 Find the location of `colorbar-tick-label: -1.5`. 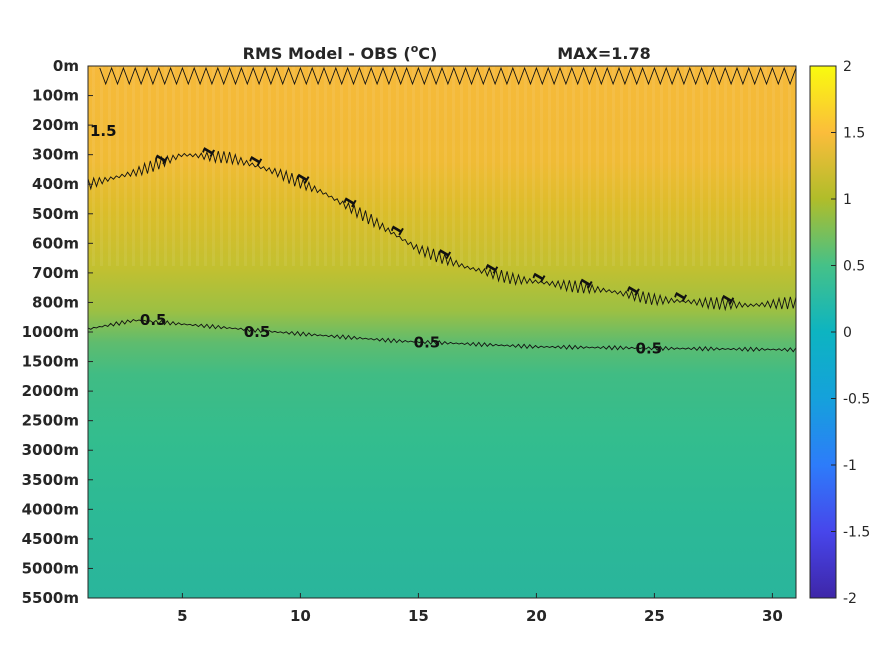

colorbar-tick-label: -1.5 is located at coordinates (856, 533).